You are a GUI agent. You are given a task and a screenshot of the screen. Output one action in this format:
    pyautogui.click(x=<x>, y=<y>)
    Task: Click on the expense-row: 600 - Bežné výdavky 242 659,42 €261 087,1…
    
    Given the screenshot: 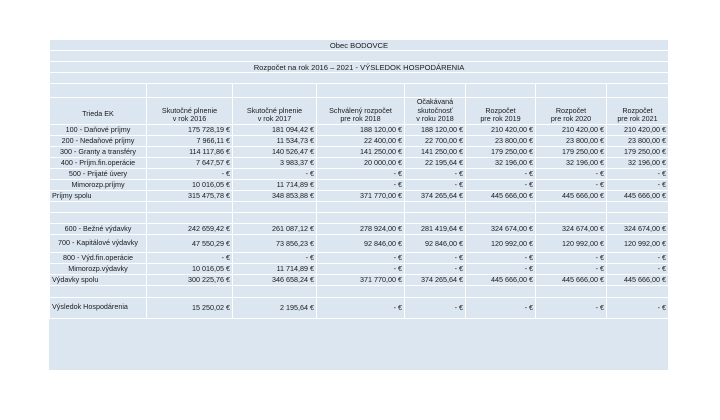 What is the action you would take?
    pyautogui.click(x=359, y=228)
    